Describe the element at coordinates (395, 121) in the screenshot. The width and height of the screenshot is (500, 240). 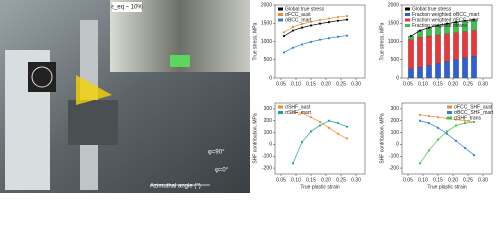
I see `y-tick-label: 200` at that location.